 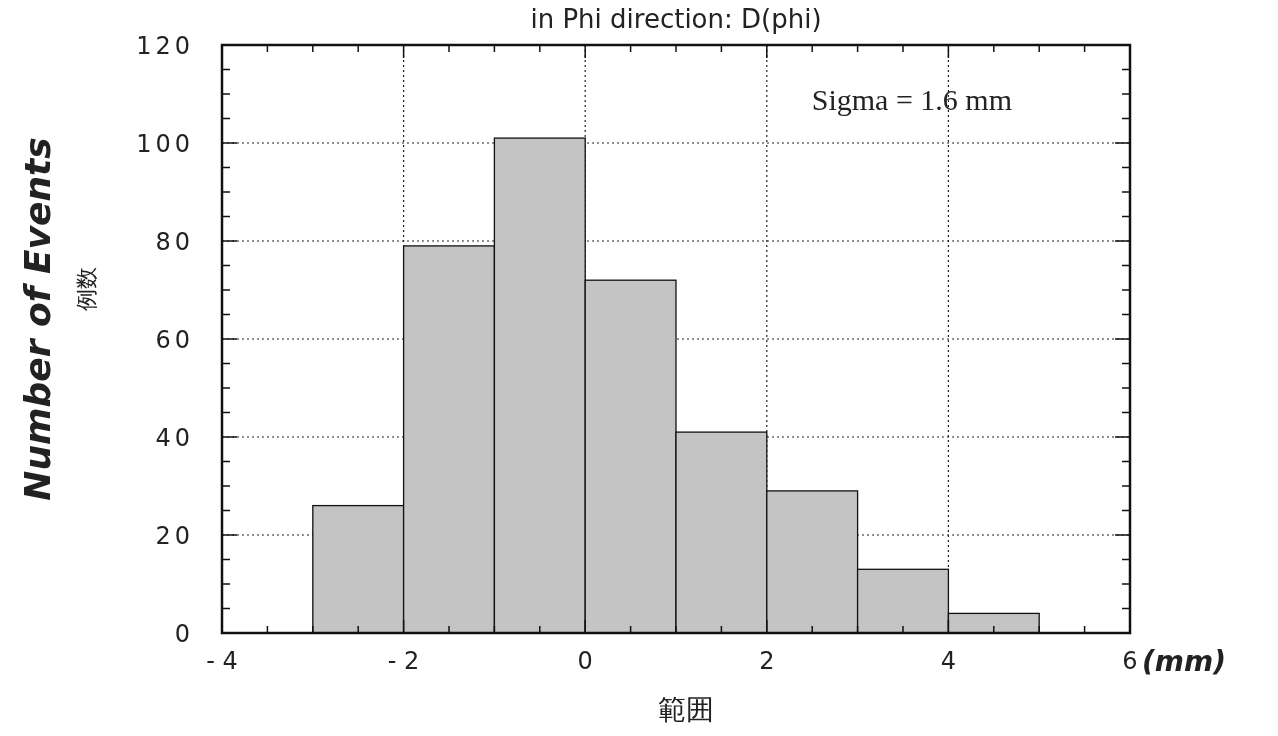 I want to click on chart-title: in Phi direction: D(phi), so click(x=676, y=19).